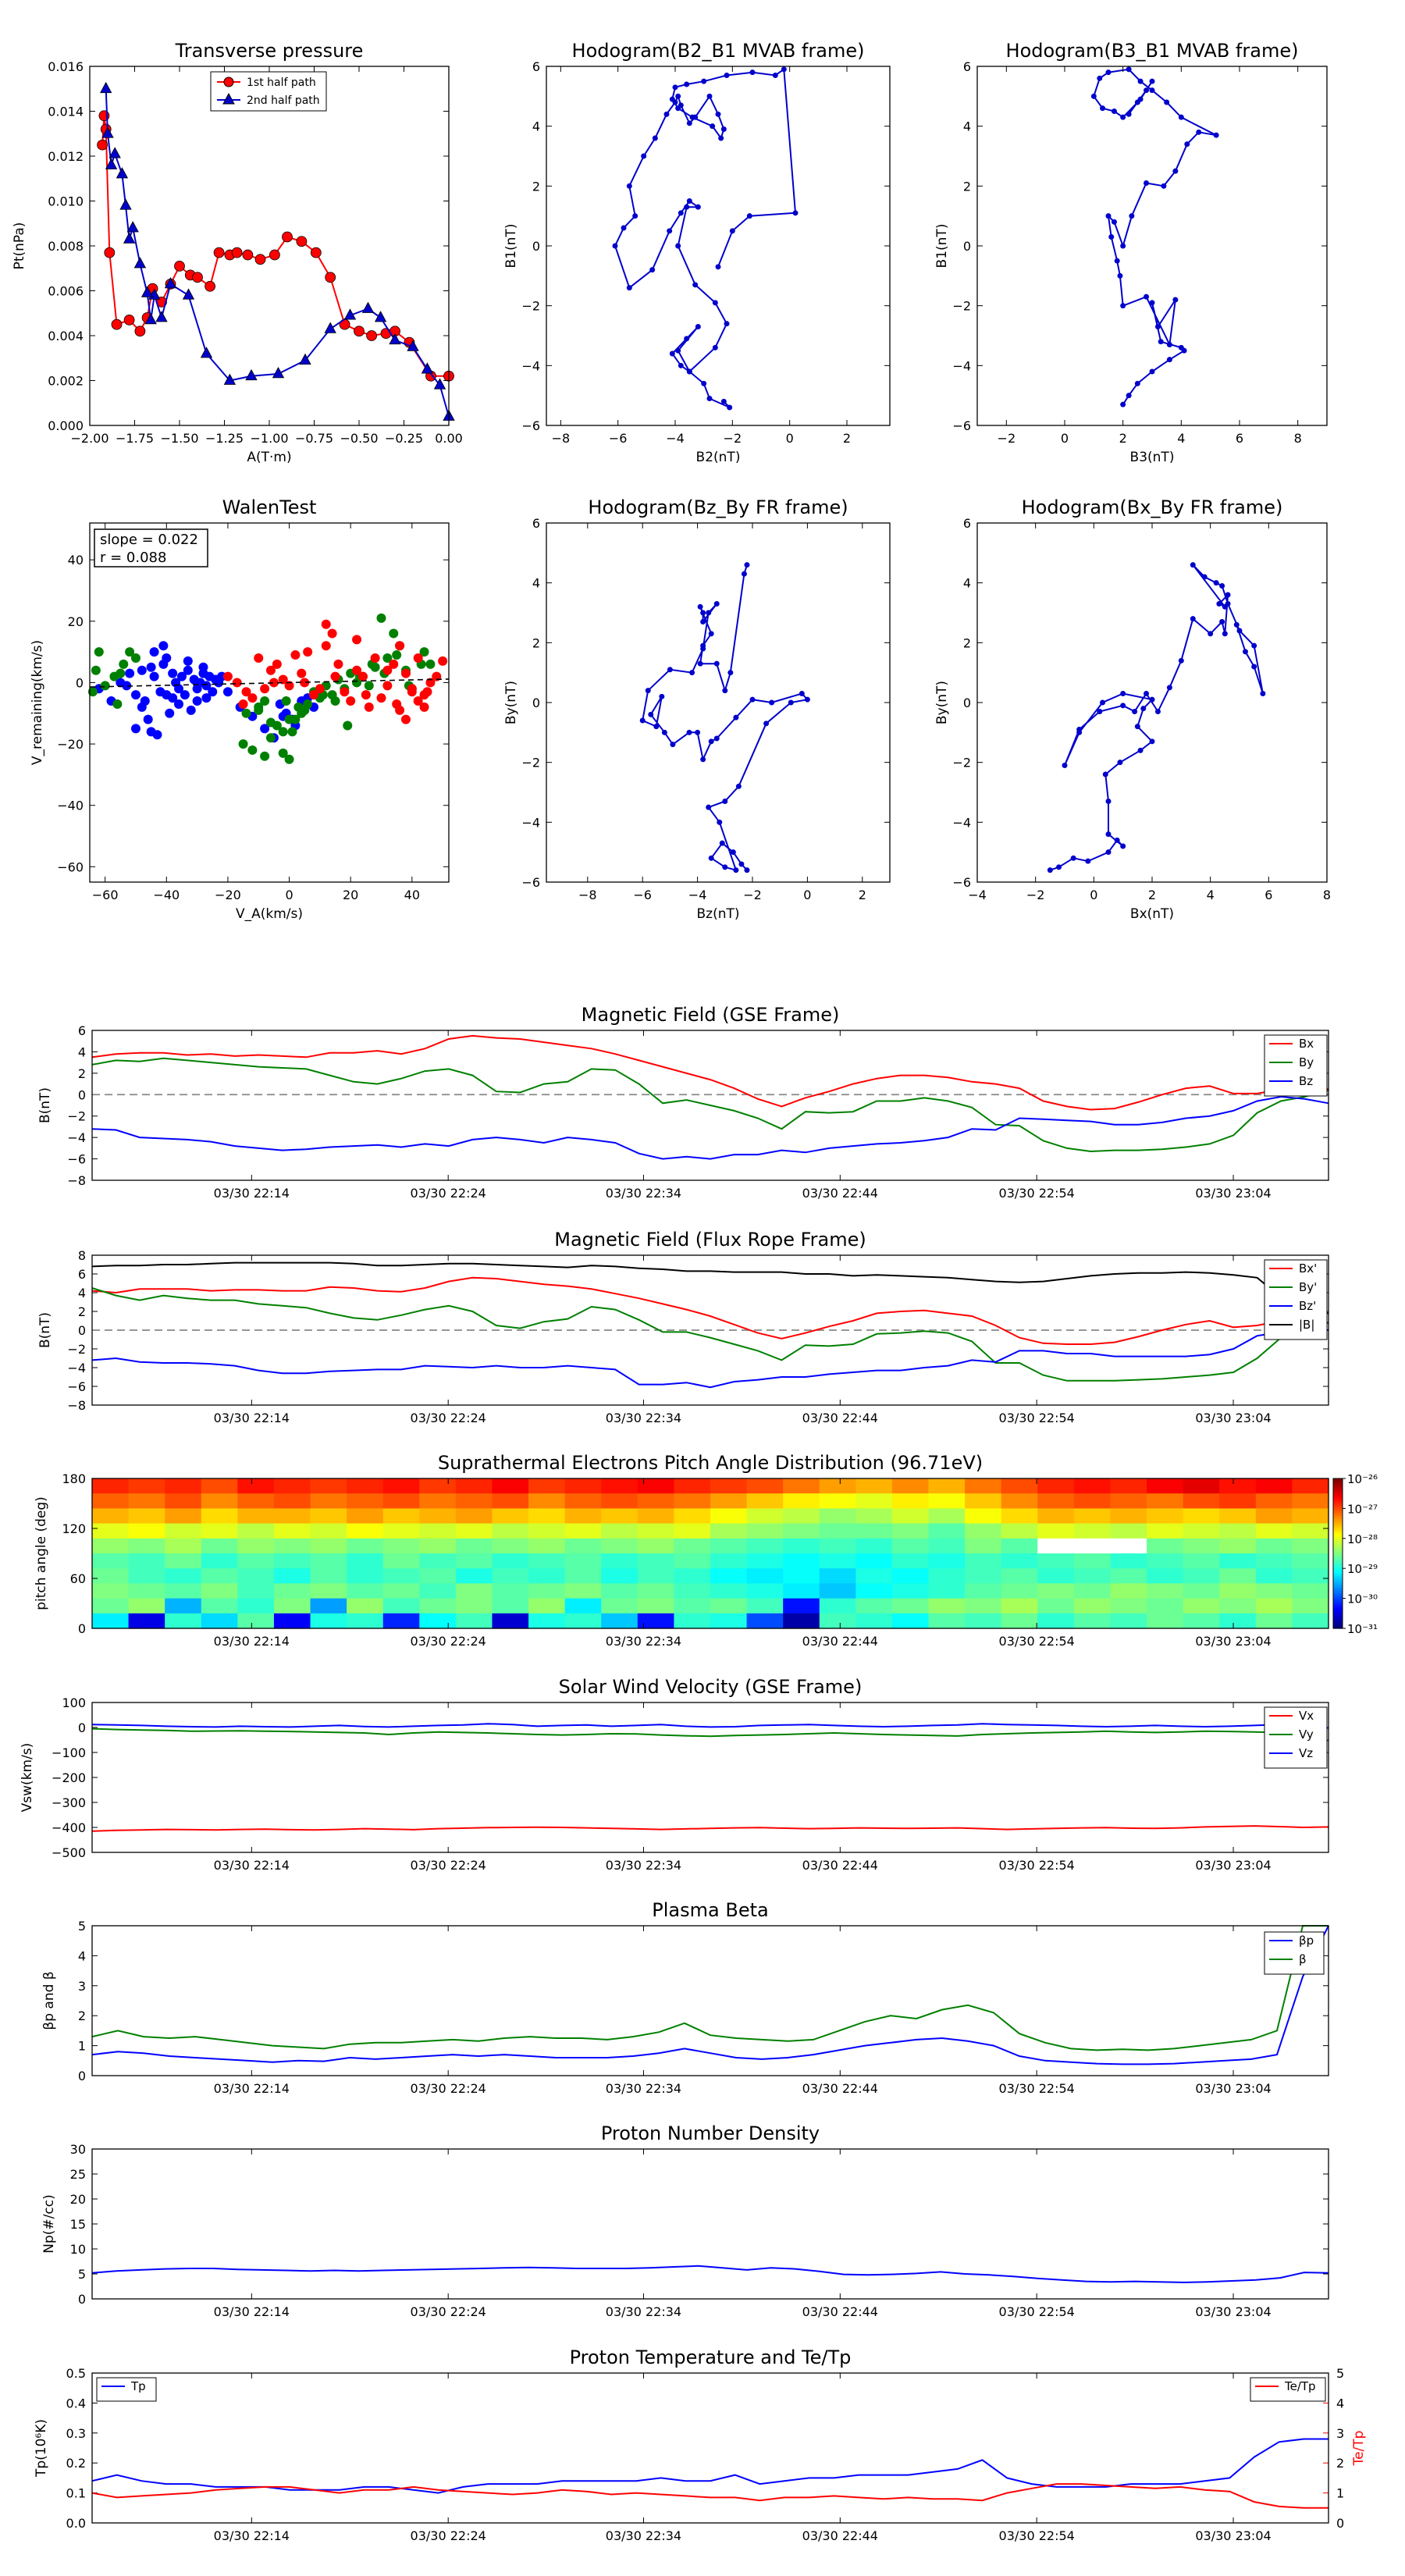 The width and height of the screenshot is (1405, 2576). Describe the element at coordinates (82, 2016) in the screenshot. I see `beta-ytick-label: 2` at that location.